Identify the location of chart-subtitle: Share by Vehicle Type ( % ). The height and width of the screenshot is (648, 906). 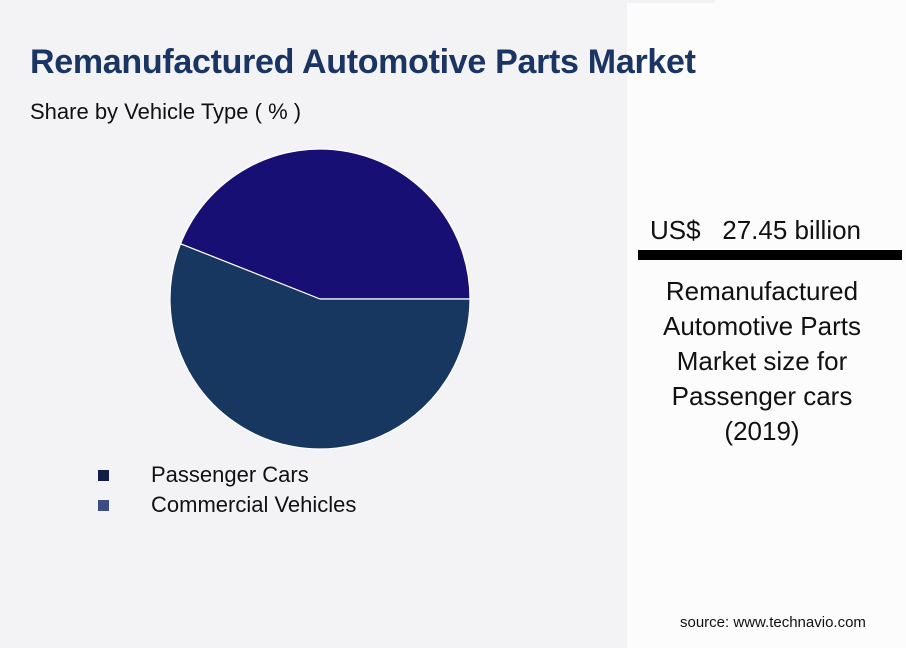
(166, 111).